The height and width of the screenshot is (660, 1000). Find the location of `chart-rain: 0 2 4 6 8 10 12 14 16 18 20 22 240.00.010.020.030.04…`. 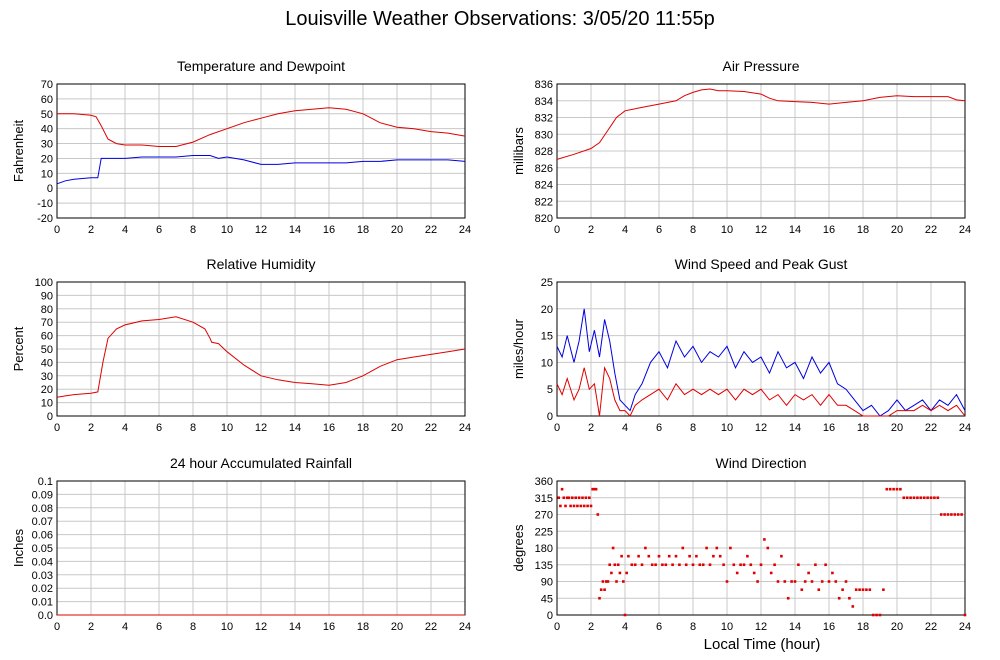

chart-rain: 0 2 4 6 8 10 12 14 16 18 20 22 240.00.010.020.030.04… is located at coordinates (241, 544).